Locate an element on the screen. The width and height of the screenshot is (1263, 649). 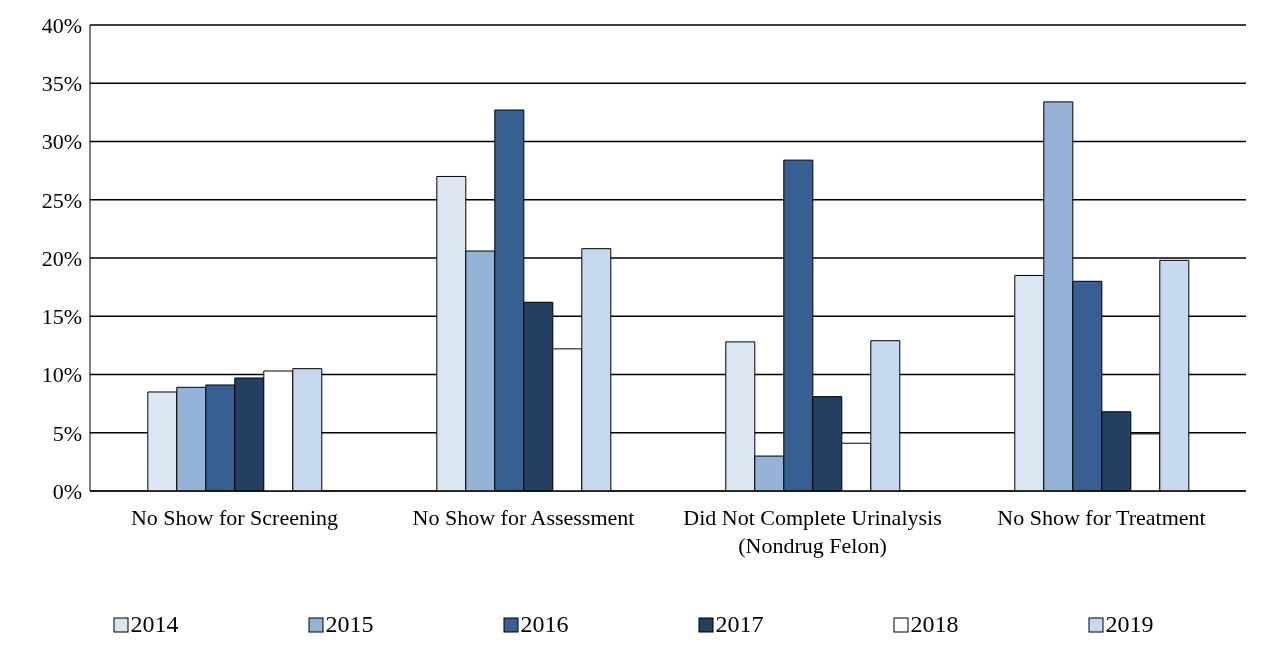
y-tick-label: 0% is located at coordinates (67, 491).